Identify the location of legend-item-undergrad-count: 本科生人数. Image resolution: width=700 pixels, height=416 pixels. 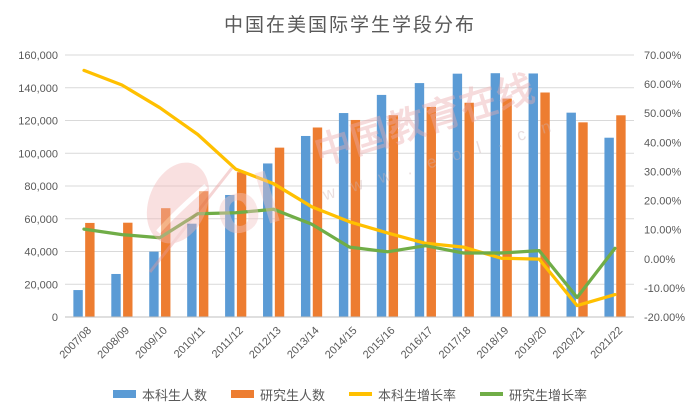
(159, 394).